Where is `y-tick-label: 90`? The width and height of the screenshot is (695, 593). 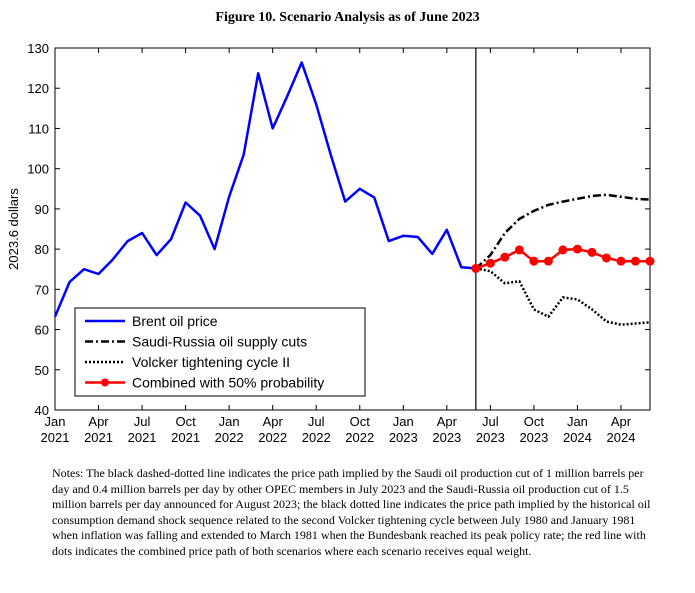
y-tick-label: 90 is located at coordinates (42, 209).